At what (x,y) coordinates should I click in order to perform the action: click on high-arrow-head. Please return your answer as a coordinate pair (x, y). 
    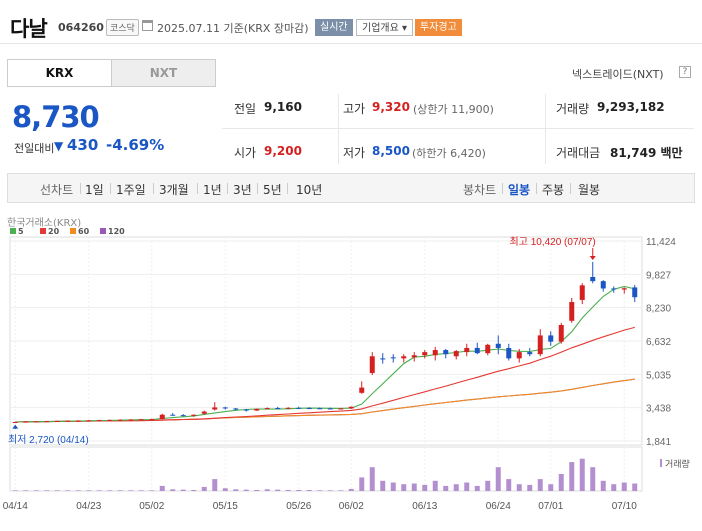
    Looking at the image, I should click on (592, 257).